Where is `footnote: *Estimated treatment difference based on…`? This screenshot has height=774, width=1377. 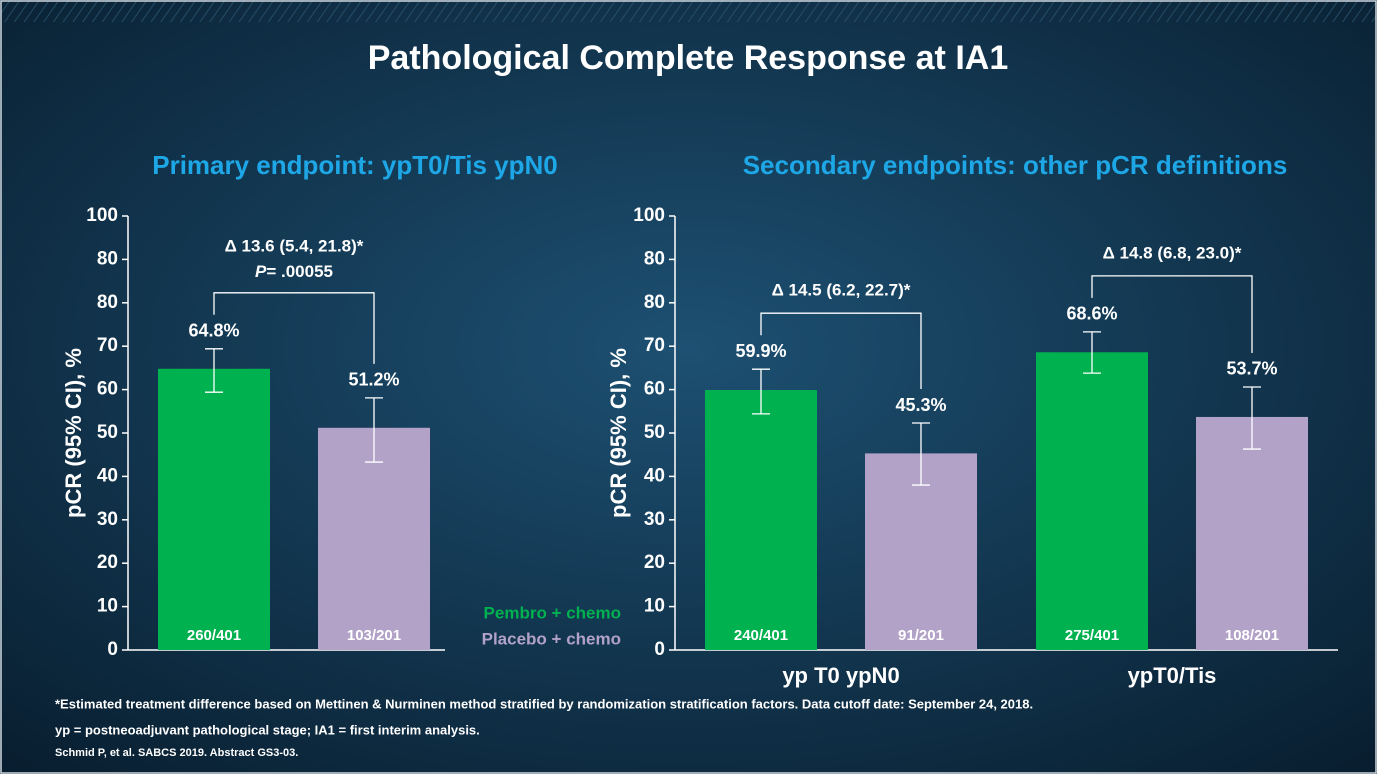
footnote: *Estimated treatment difference based on… is located at coordinates (544, 703).